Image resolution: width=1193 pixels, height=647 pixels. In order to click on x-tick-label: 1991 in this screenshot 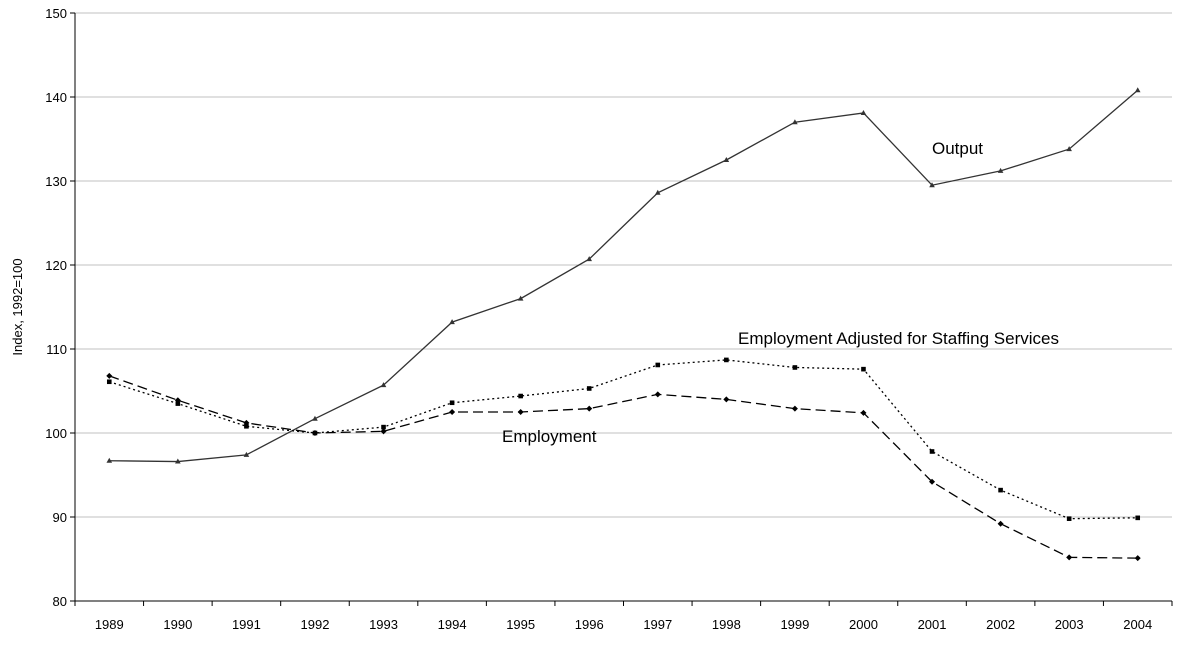, I will do `click(246, 624)`.